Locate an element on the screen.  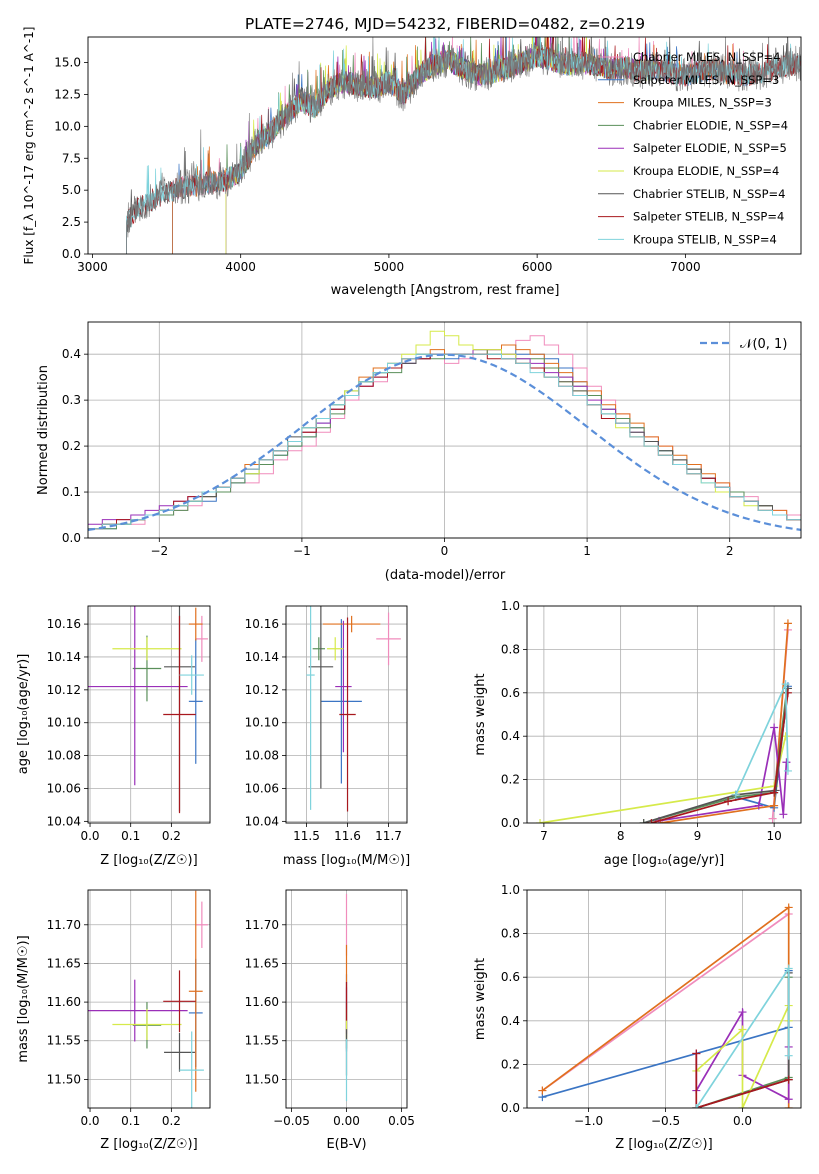
y-tick-label: 10.04 is located at coordinates (262, 821).